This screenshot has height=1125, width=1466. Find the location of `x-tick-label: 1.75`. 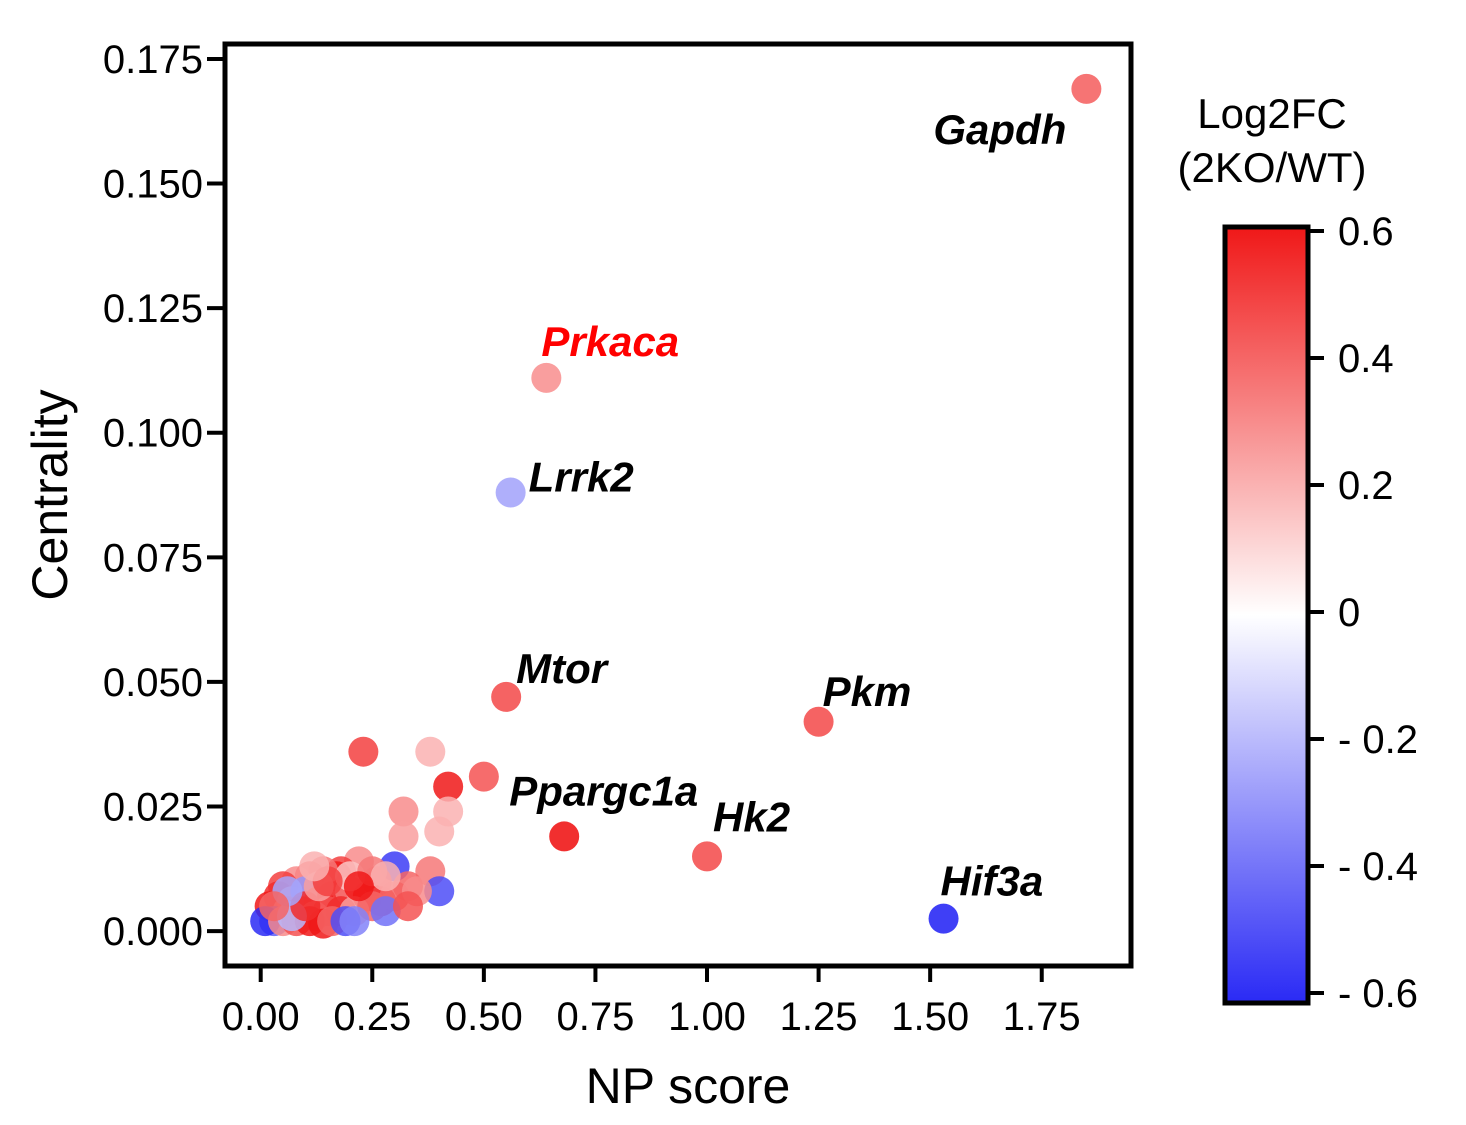

x-tick-label: 1.75 is located at coordinates (1042, 1017).